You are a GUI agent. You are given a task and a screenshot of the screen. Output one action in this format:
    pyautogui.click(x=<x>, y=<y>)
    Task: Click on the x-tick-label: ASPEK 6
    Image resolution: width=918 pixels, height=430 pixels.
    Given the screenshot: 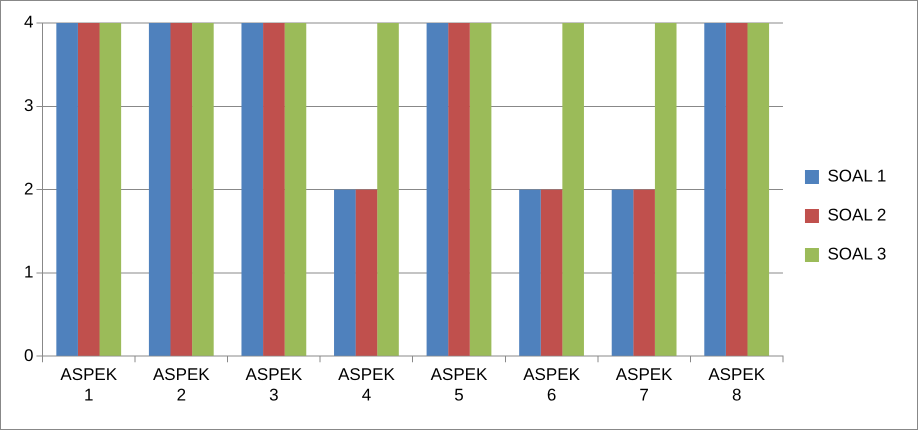 What is the action you would take?
    pyautogui.click(x=552, y=384)
    